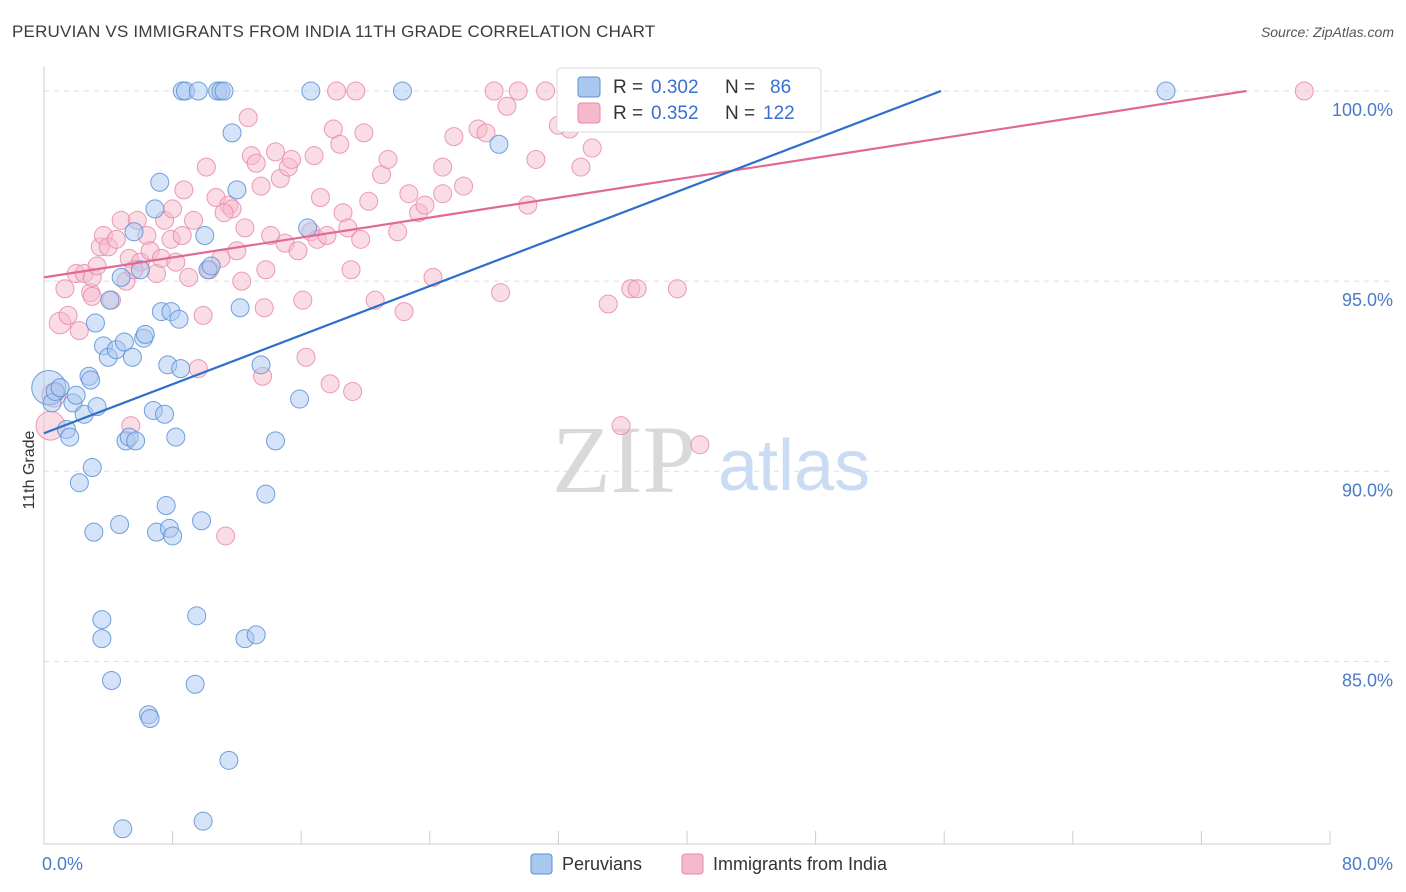 The height and width of the screenshot is (892, 1406). I want to click on india-r-value: 0.352, so click(675, 113).